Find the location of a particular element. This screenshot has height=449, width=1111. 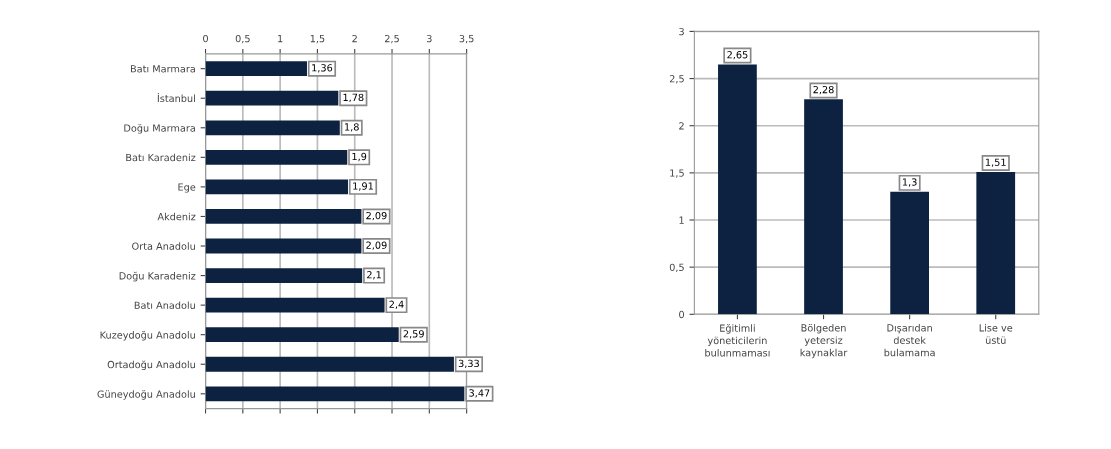

data-label: 2,28 is located at coordinates (823, 90).